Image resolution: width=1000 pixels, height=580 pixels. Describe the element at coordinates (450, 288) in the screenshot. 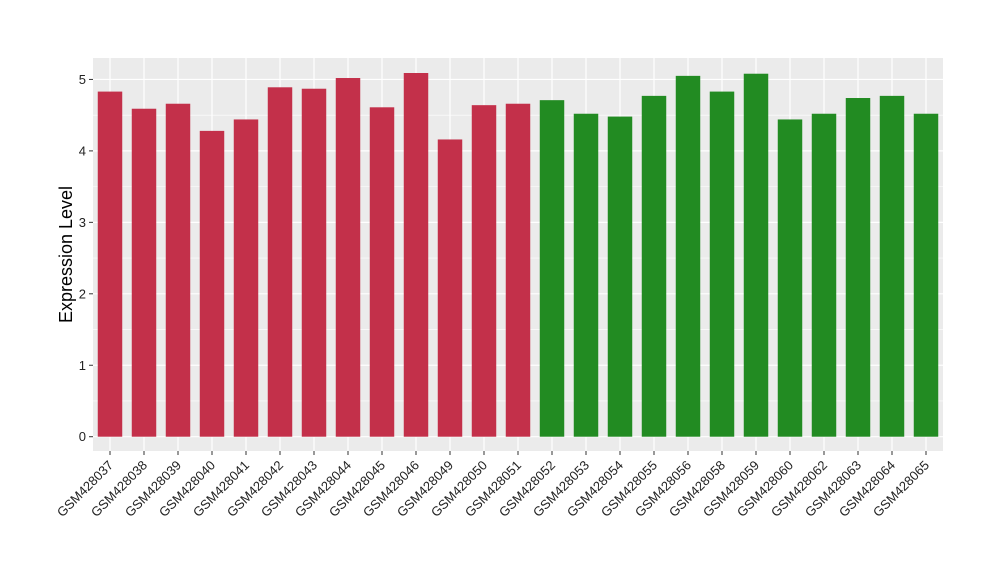

I see `bar-GSM428049` at that location.